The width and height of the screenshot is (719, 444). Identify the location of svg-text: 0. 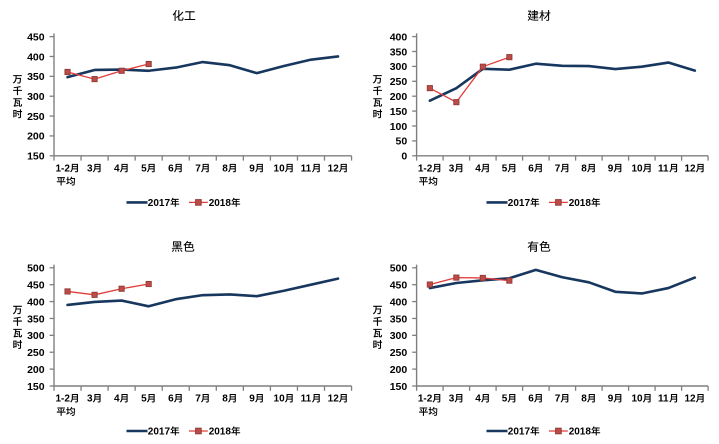
(404, 157).